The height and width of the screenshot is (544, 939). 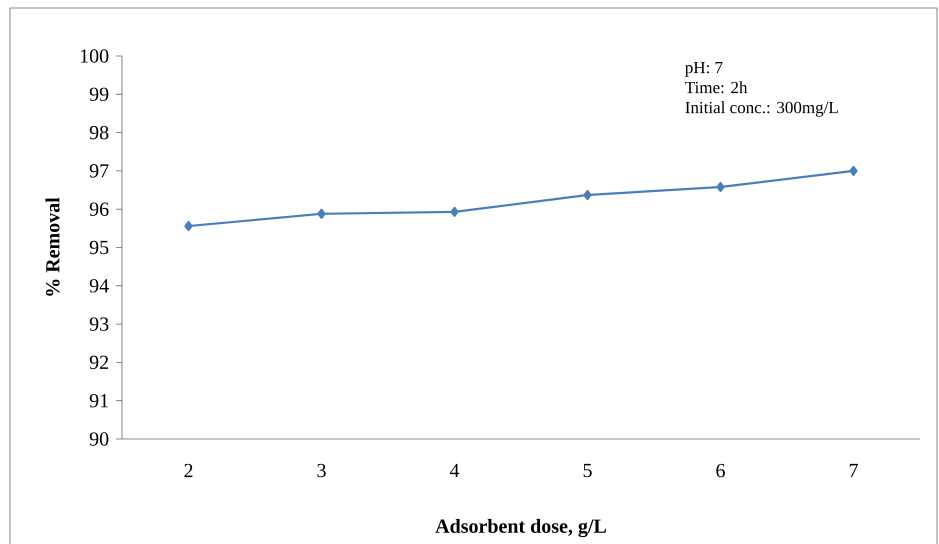 I want to click on y-tick-label: 92, so click(x=99, y=363).